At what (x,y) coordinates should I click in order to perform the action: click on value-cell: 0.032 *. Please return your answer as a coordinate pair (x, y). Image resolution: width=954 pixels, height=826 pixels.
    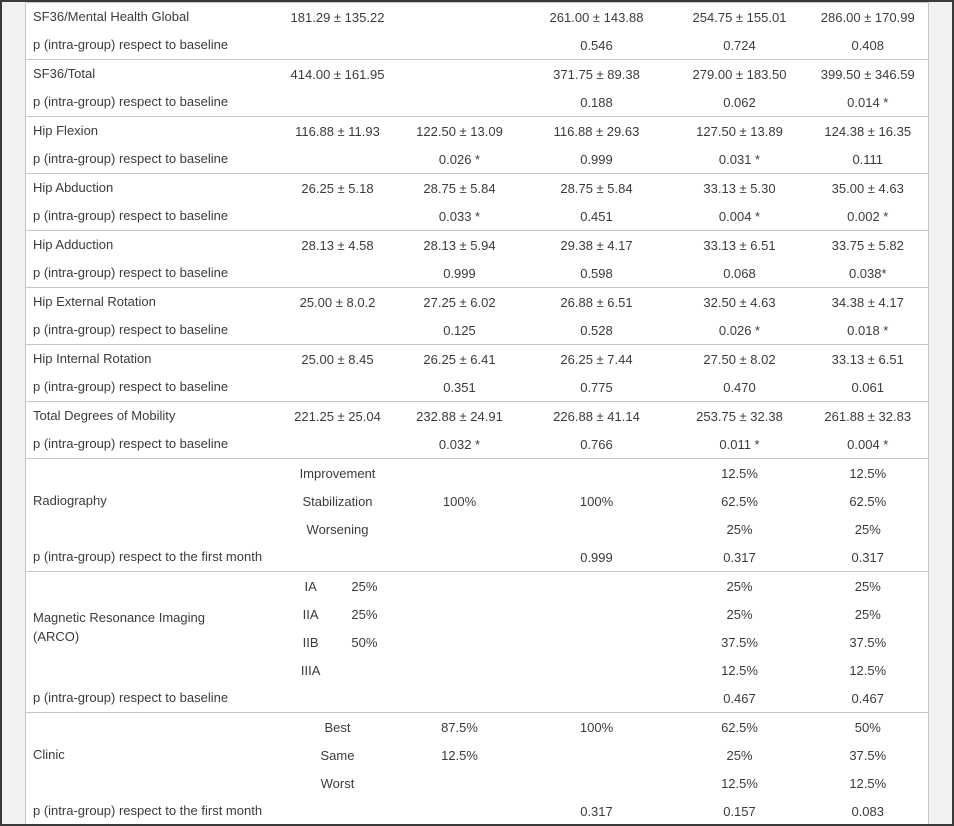
    Looking at the image, I should click on (459, 444).